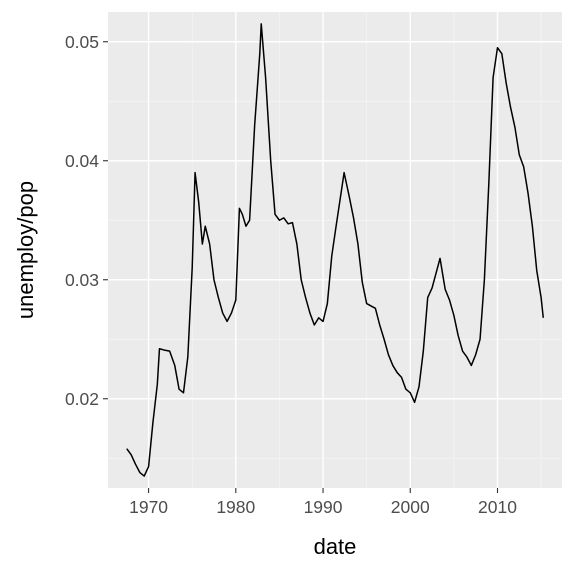 This screenshot has width=576, height=576. I want to click on y-tick-label: 0.04, so click(82, 161).